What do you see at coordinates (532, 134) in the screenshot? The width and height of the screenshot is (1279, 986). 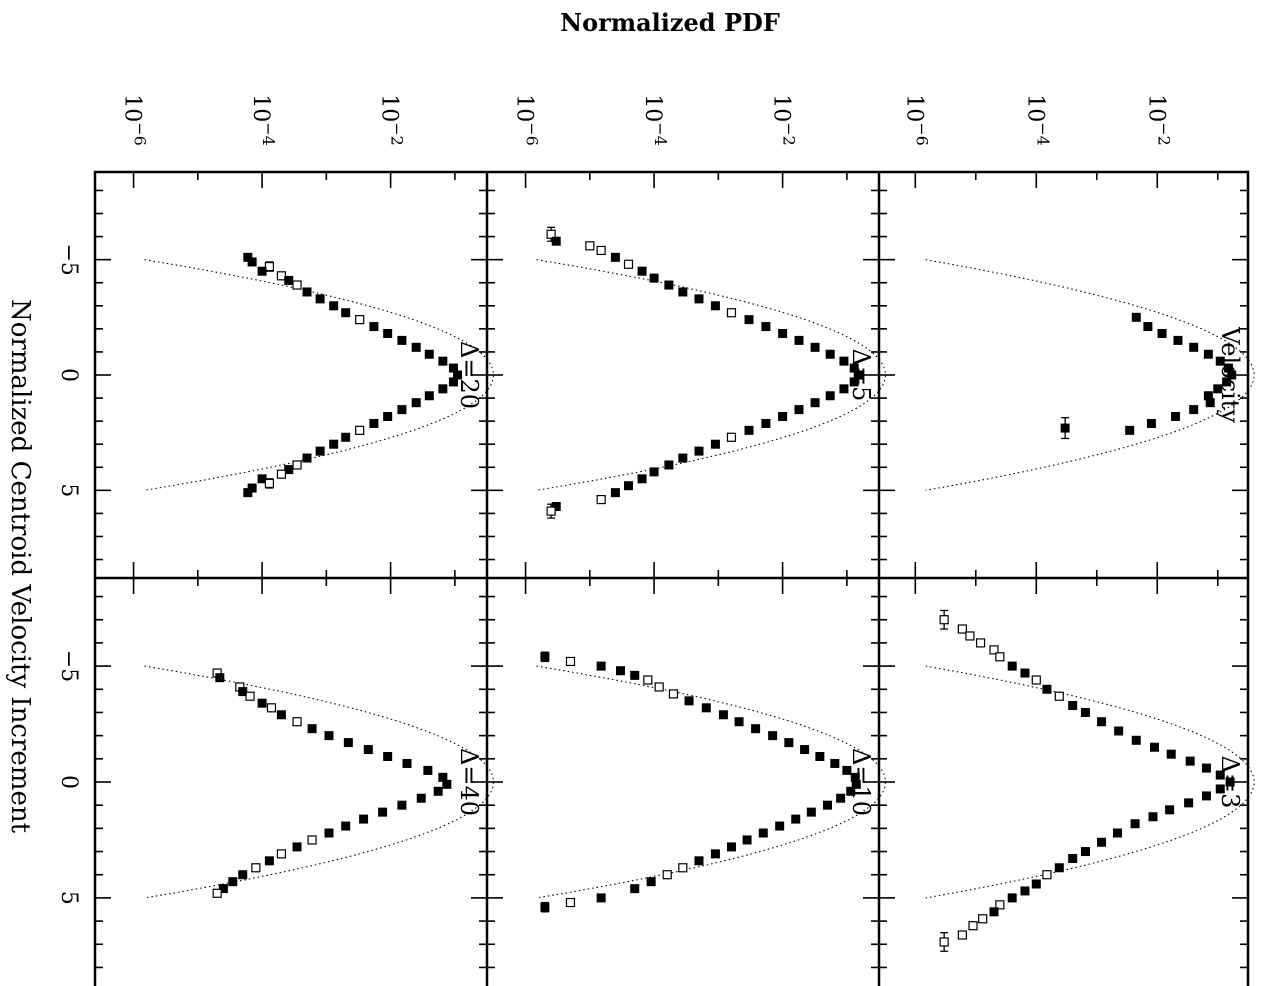 I see `y-tick-exponent: −6` at bounding box center [532, 134].